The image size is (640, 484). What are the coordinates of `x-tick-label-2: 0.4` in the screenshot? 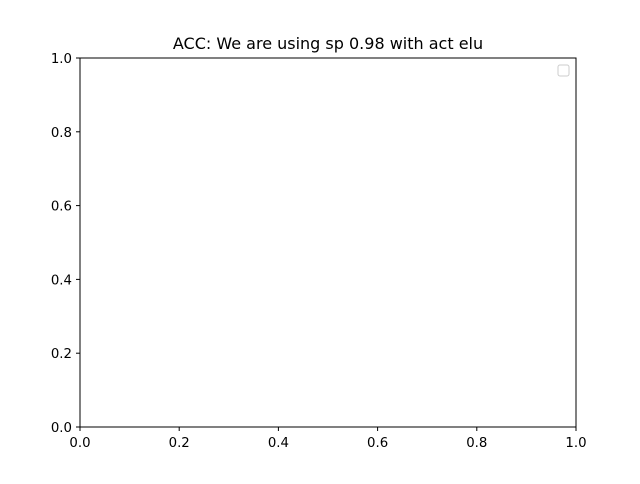 It's located at (278, 443).